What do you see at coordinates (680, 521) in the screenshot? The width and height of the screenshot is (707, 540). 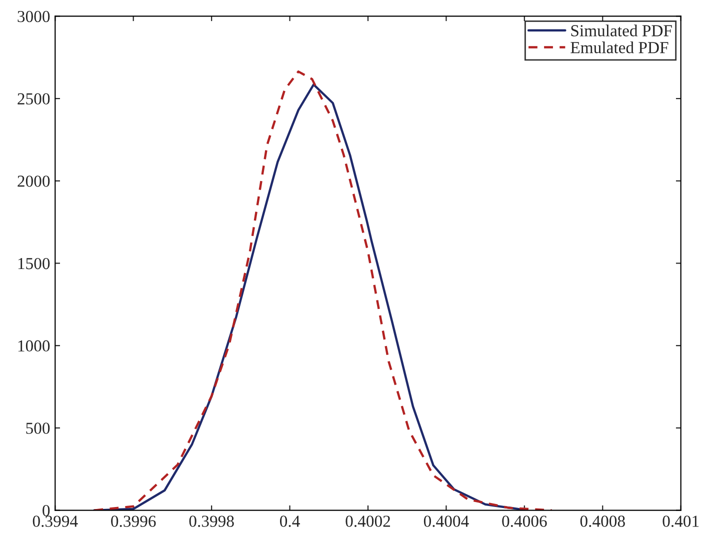 I see `x-tick-label: 0.401` at bounding box center [680, 521].